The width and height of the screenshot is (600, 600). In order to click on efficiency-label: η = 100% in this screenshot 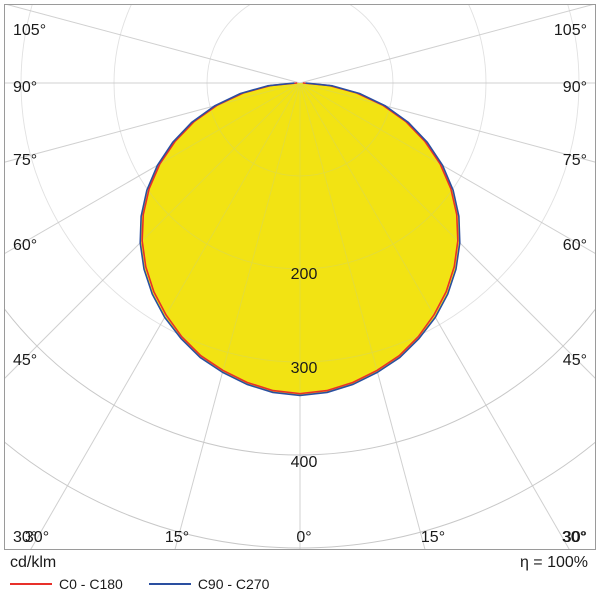, I will do `click(553, 562)`.